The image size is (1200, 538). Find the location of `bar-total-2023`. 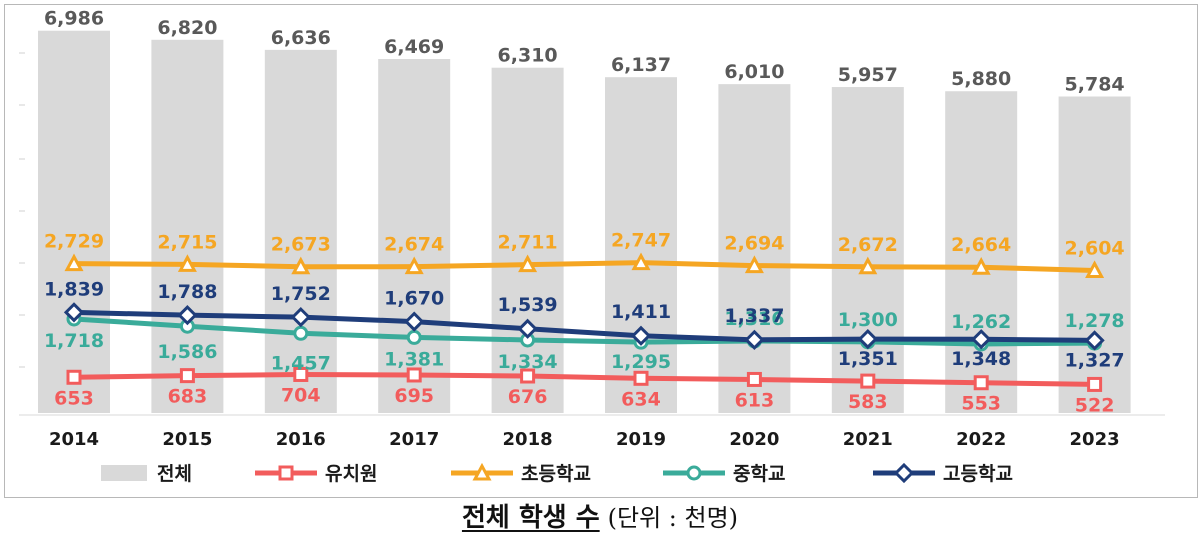

bar-total-2023 is located at coordinates (1094, 254).